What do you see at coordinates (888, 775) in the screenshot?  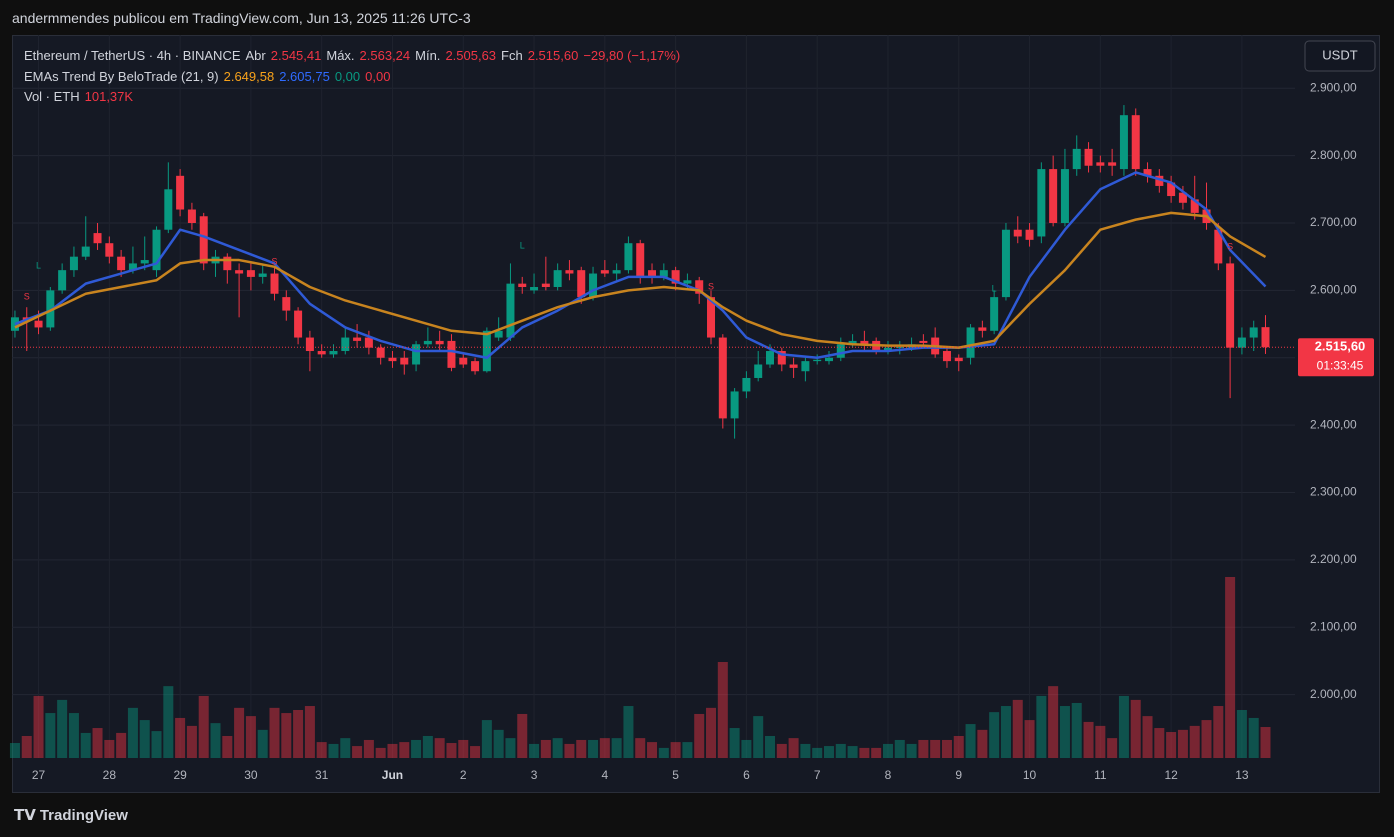 I see `x-tick-label: 8` at bounding box center [888, 775].